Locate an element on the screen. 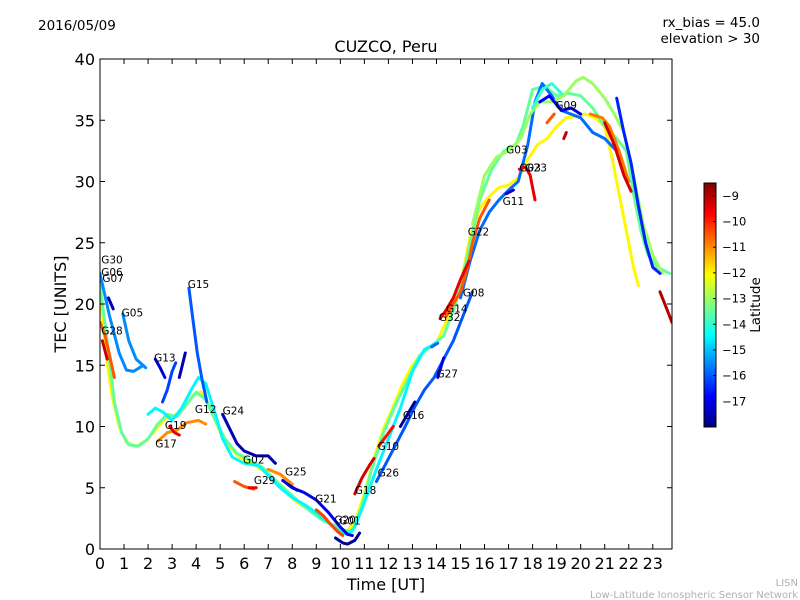  satellite-label: G14 is located at coordinates (457, 310).